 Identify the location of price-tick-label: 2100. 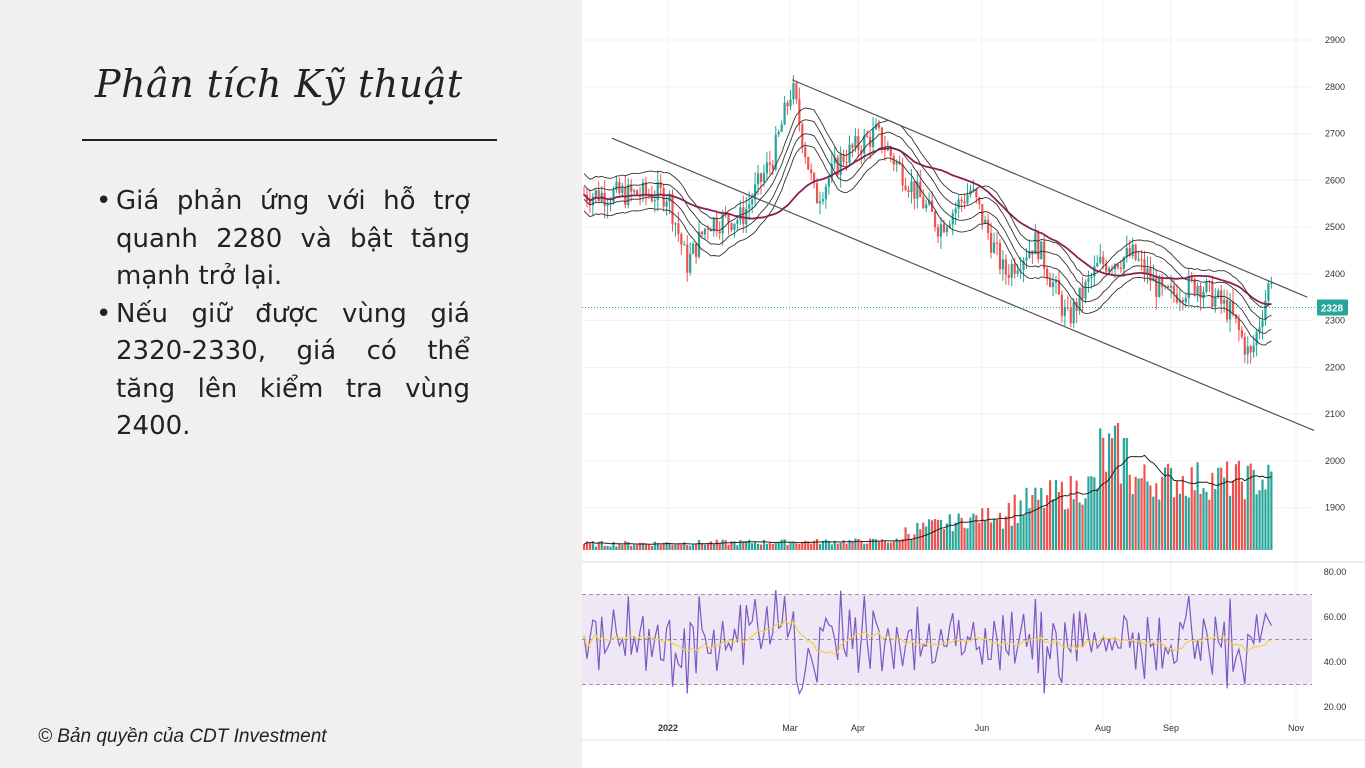
(1335, 414).